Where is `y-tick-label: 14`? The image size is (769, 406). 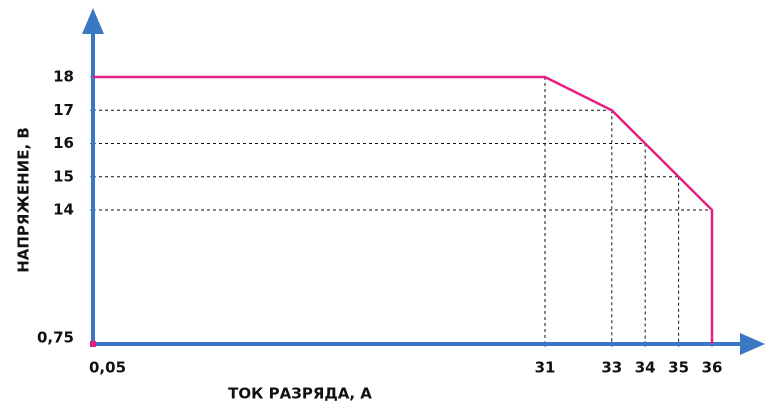 y-tick-label: 14 is located at coordinates (63, 210).